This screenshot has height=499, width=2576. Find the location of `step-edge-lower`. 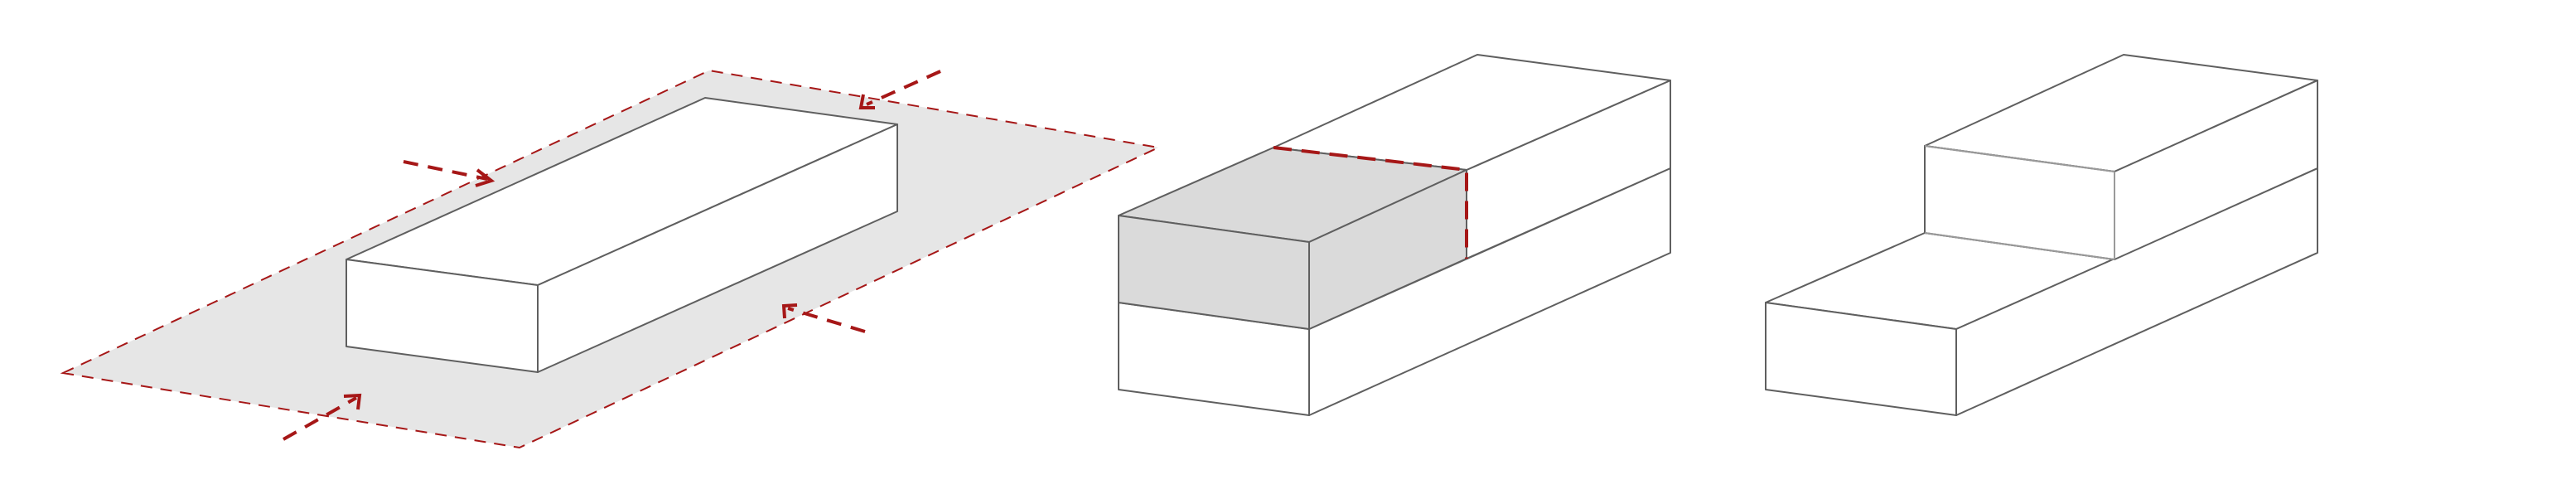

step-edge-lower is located at coordinates (2019, 246).